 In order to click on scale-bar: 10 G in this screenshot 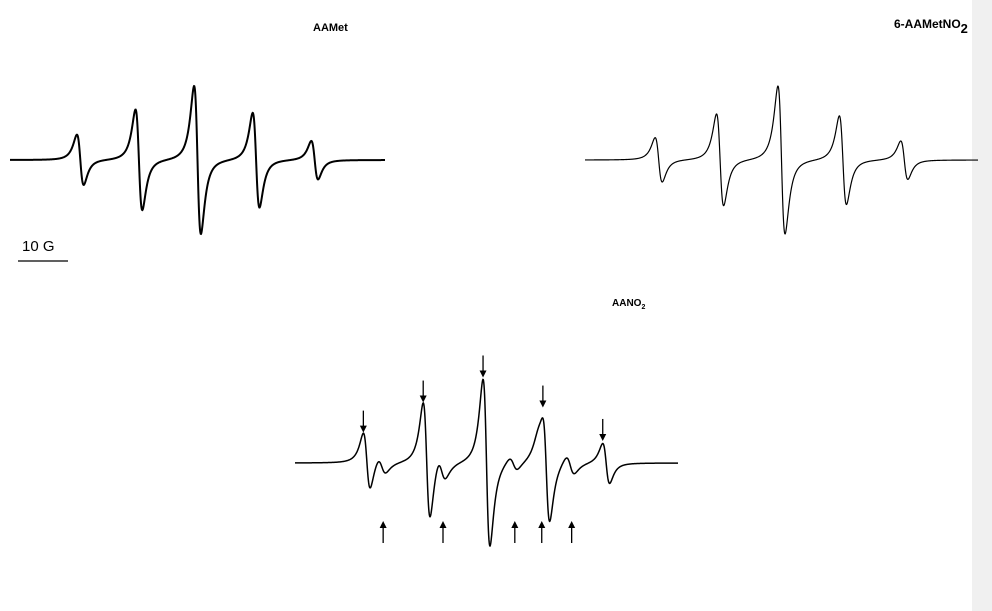, I will do `click(43, 249)`.